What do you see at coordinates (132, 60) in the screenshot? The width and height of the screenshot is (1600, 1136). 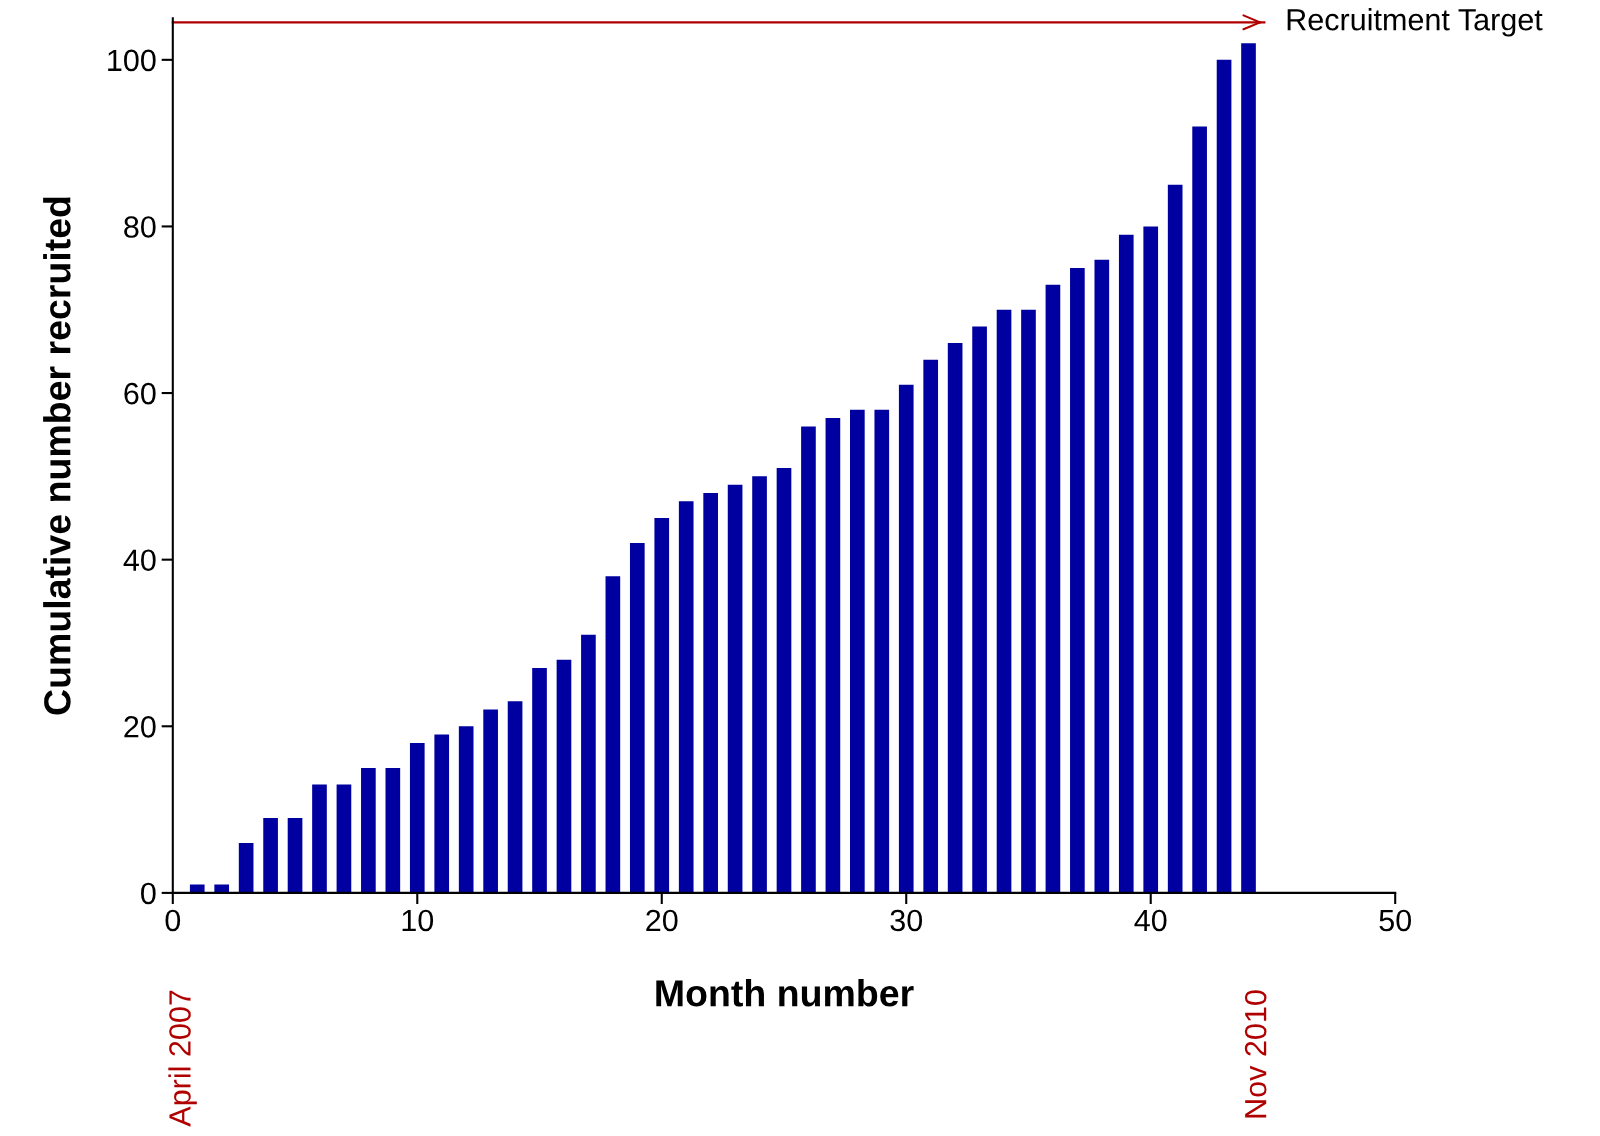 I see `y-tick-label: 100` at bounding box center [132, 60].